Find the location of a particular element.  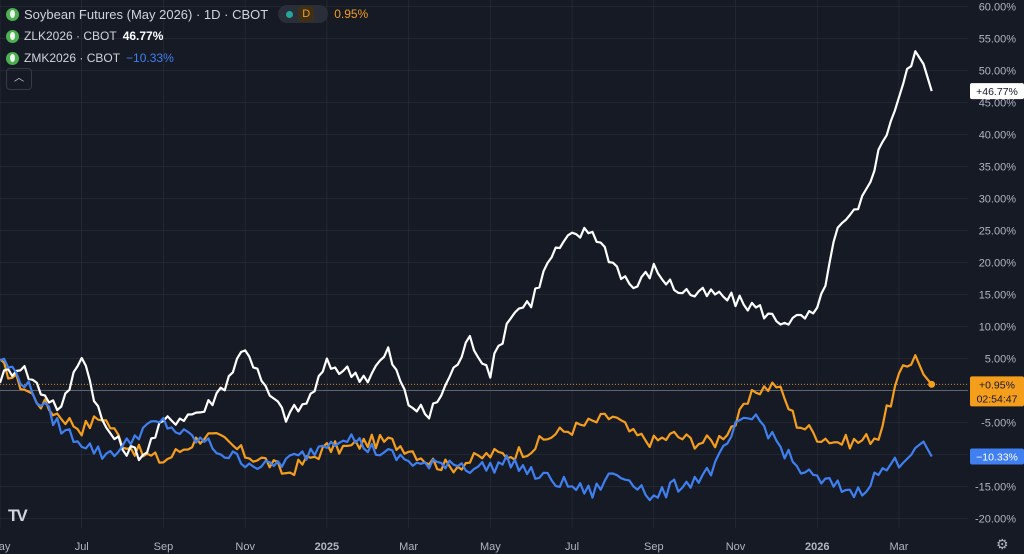

x-tick-label: 2026 is located at coordinates (817, 547).